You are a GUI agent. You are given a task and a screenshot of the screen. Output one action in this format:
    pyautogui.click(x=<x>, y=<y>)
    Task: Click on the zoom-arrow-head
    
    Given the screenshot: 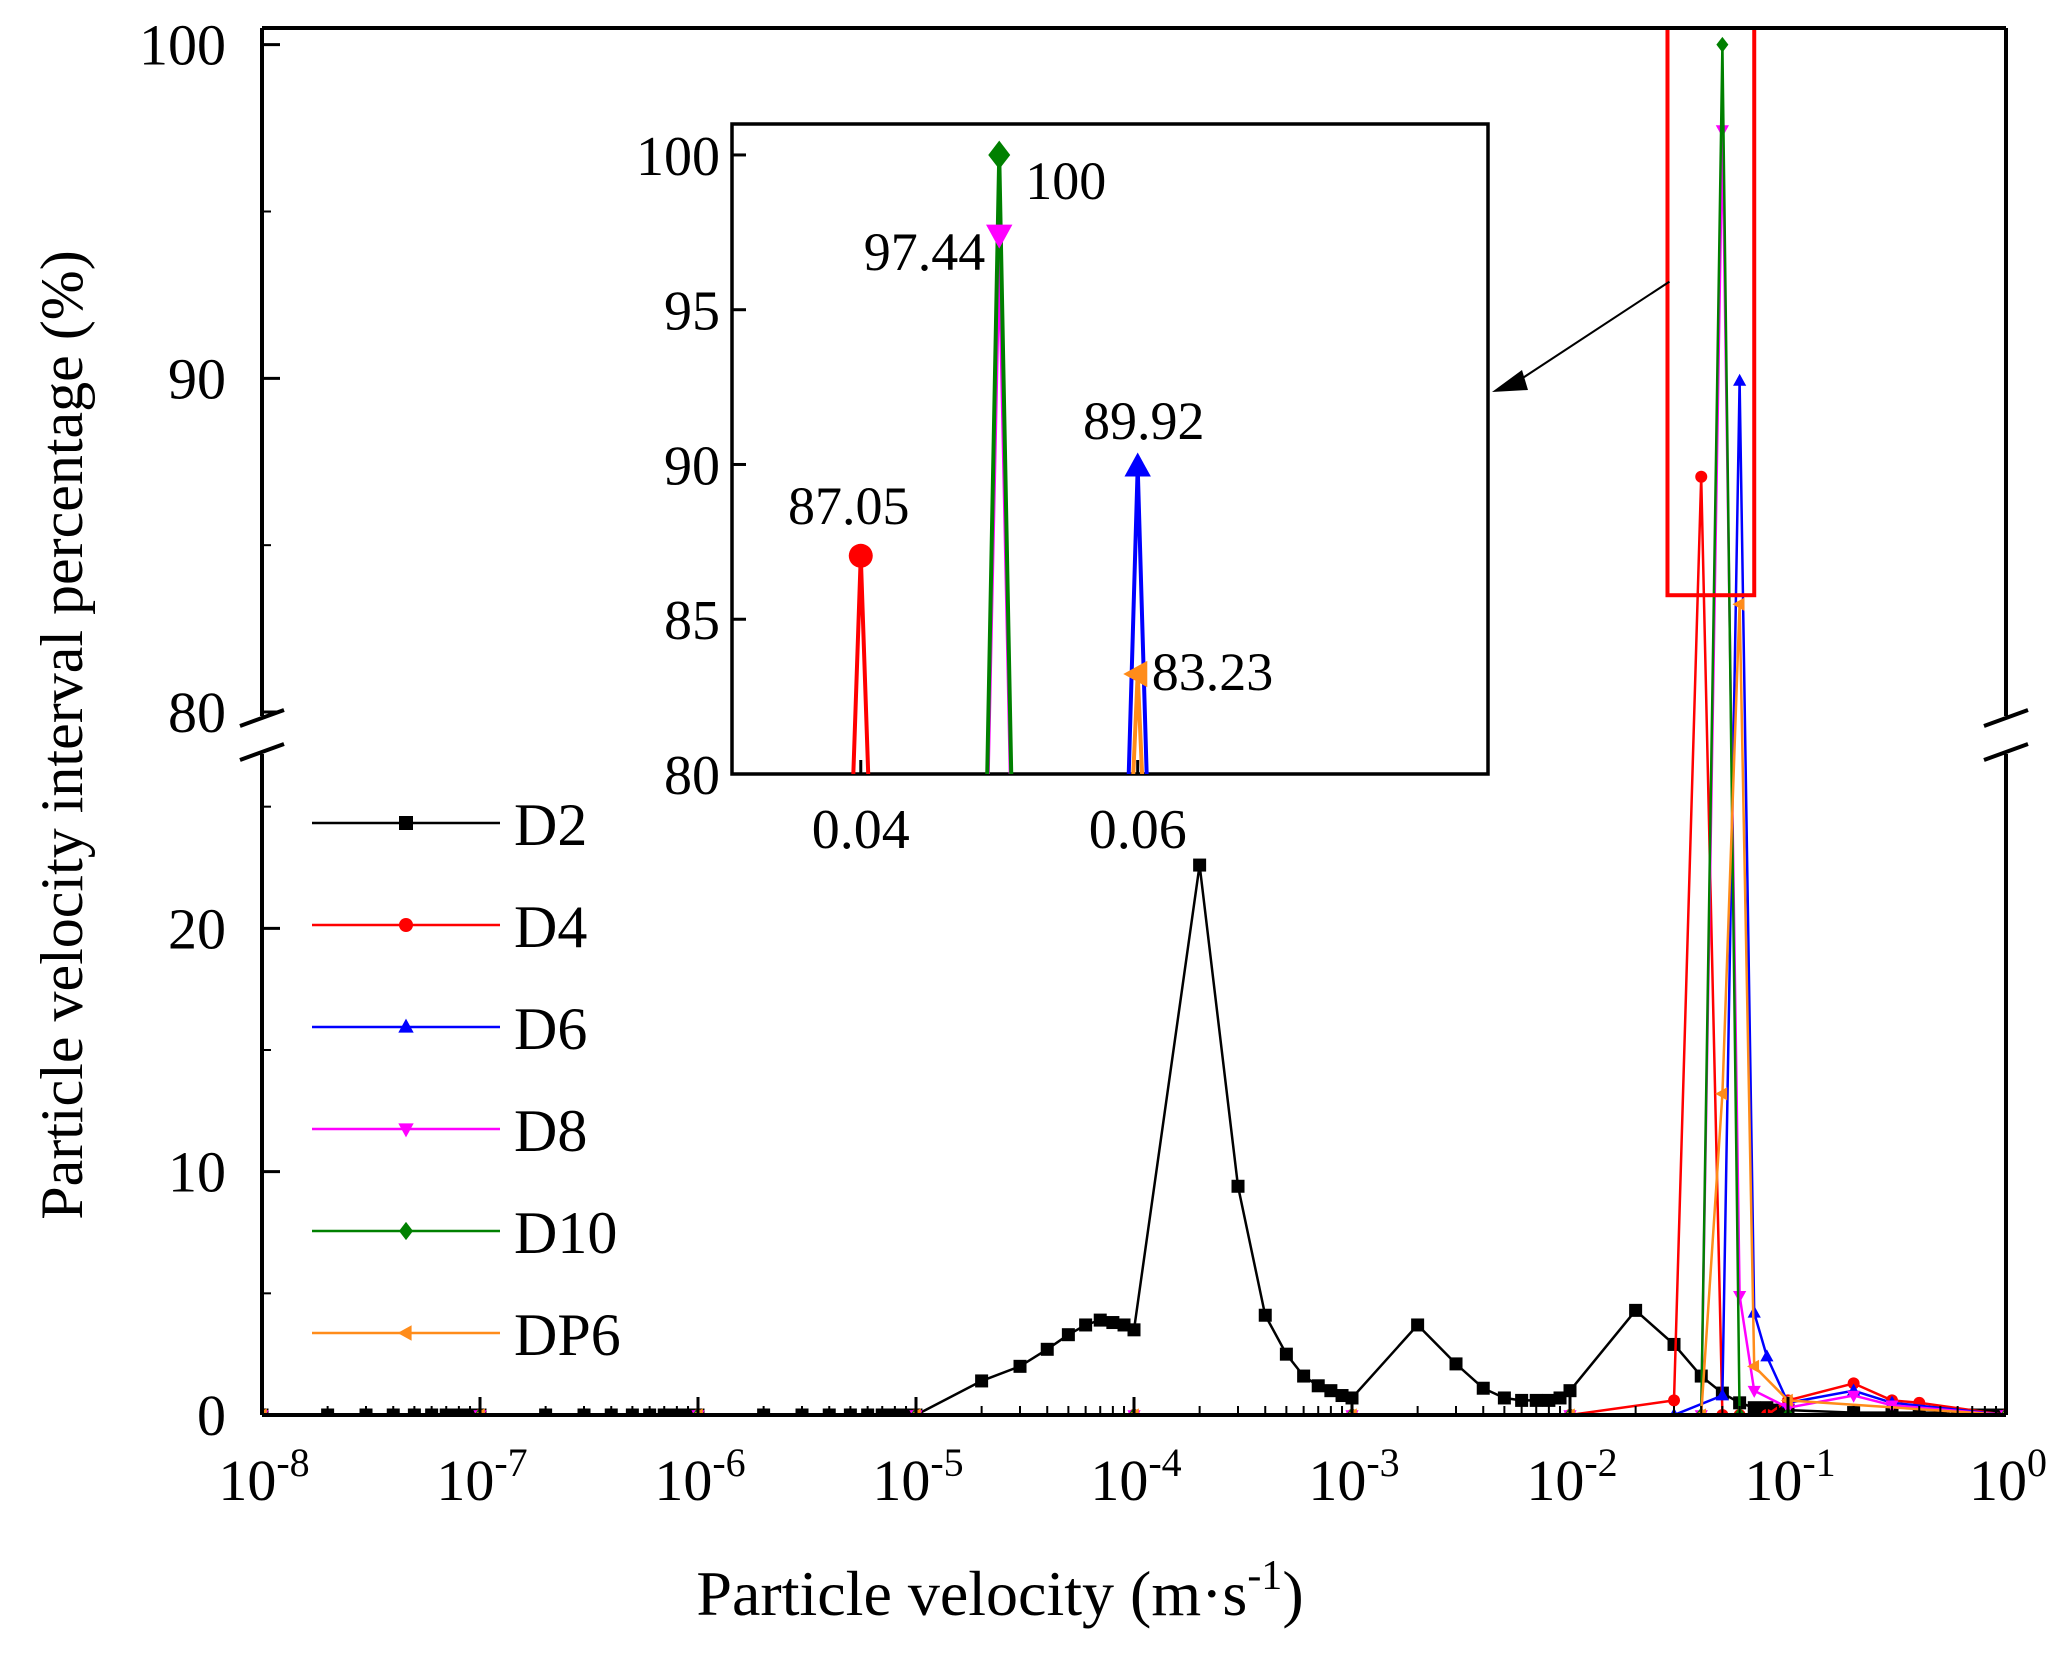 What is the action you would take?
    pyautogui.click(x=1510, y=381)
    